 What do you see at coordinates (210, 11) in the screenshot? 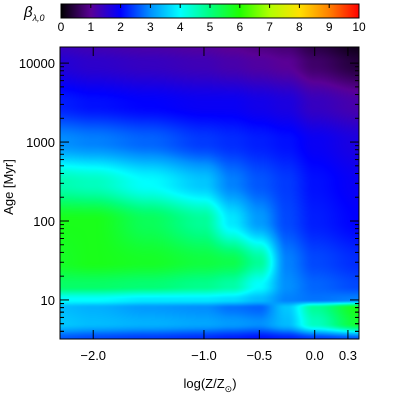
I see `colorbar-gradient` at bounding box center [210, 11].